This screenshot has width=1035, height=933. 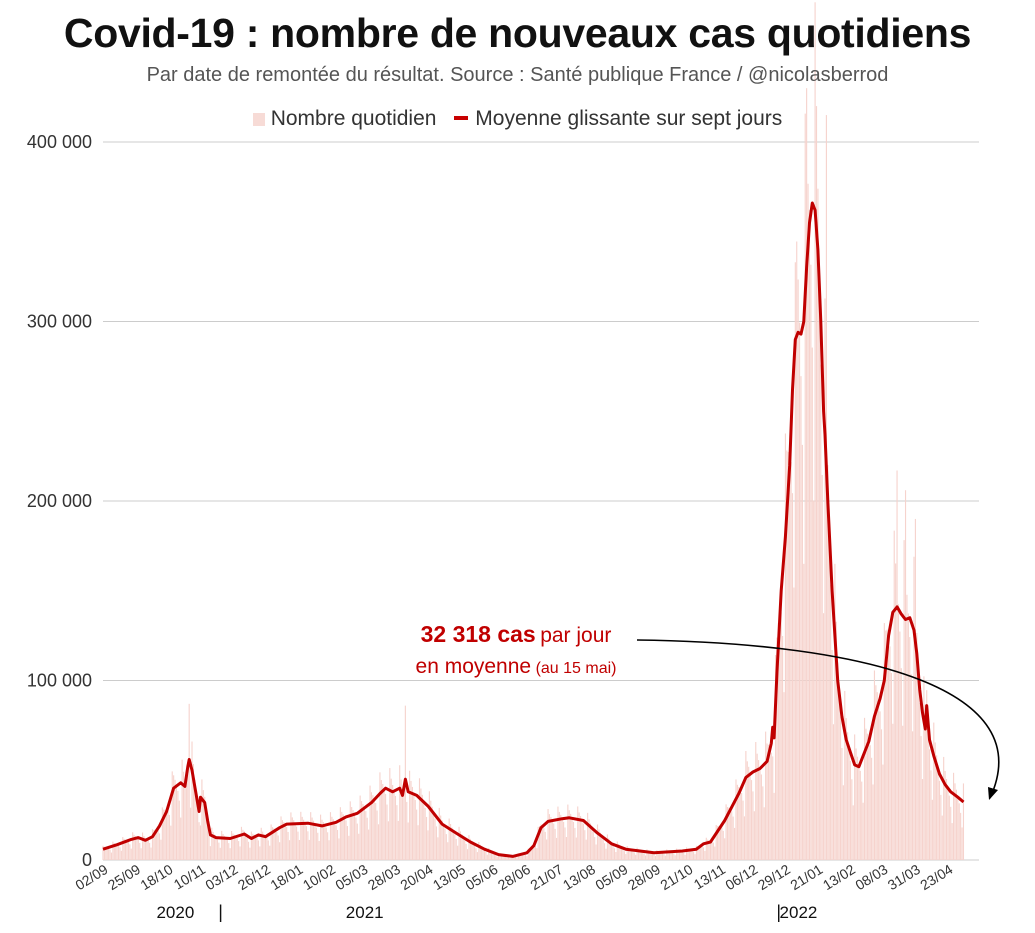 What do you see at coordinates (516, 667) in the screenshot?
I see `annotation-line-2: en moyenne (au 15 mai)` at bounding box center [516, 667].